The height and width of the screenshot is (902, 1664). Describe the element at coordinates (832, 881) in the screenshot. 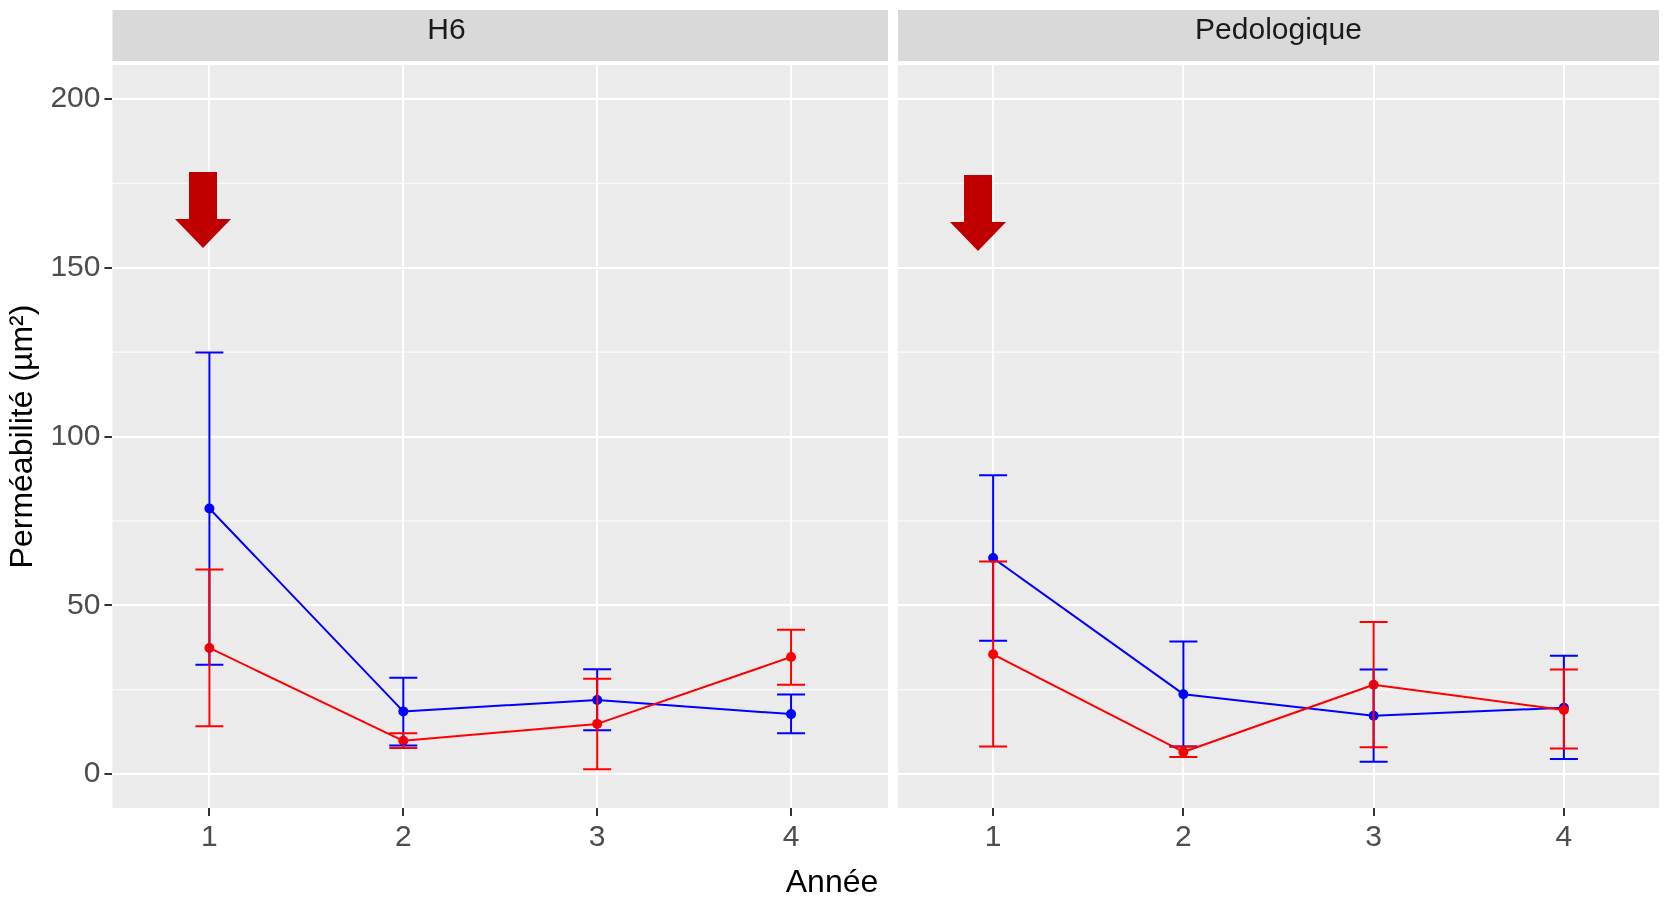

I see `x-axis-title: Année` at that location.